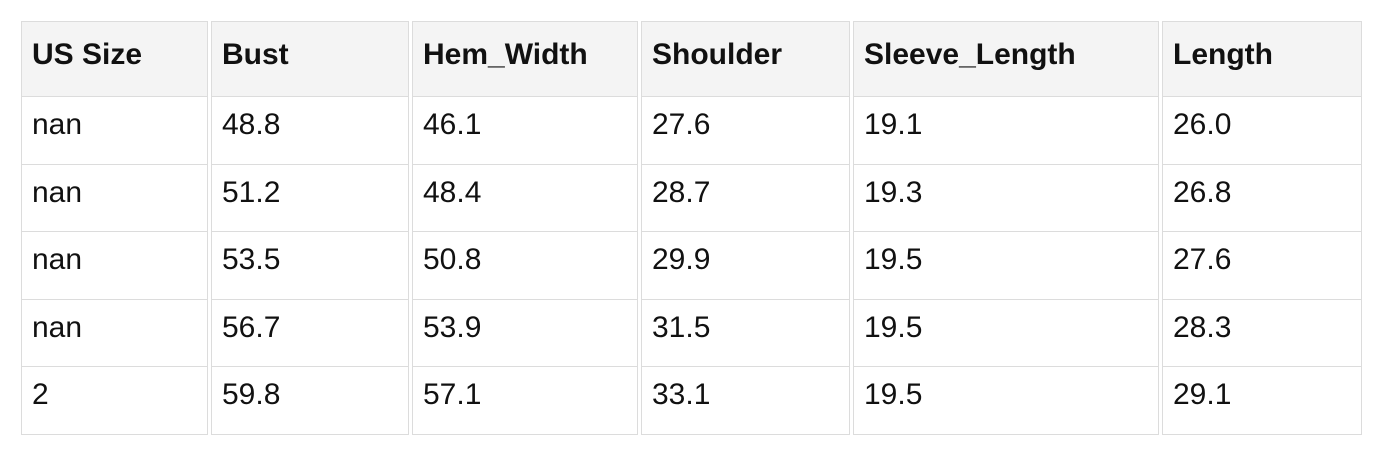 Image resolution: width=1384 pixels, height=454 pixels. I want to click on table-row: nan 51.2 48.4 28.7 19.3 26.8, so click(691, 198).